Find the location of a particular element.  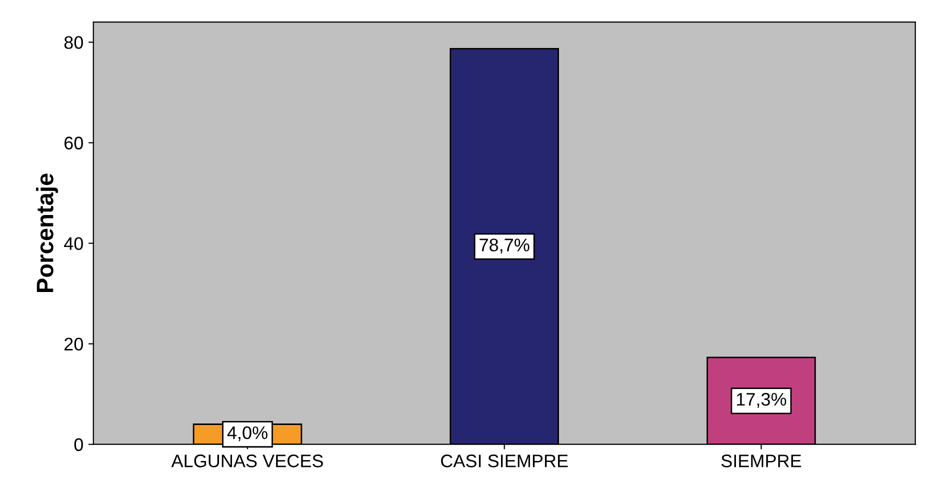

y-tick-label: 40 is located at coordinates (73, 243).